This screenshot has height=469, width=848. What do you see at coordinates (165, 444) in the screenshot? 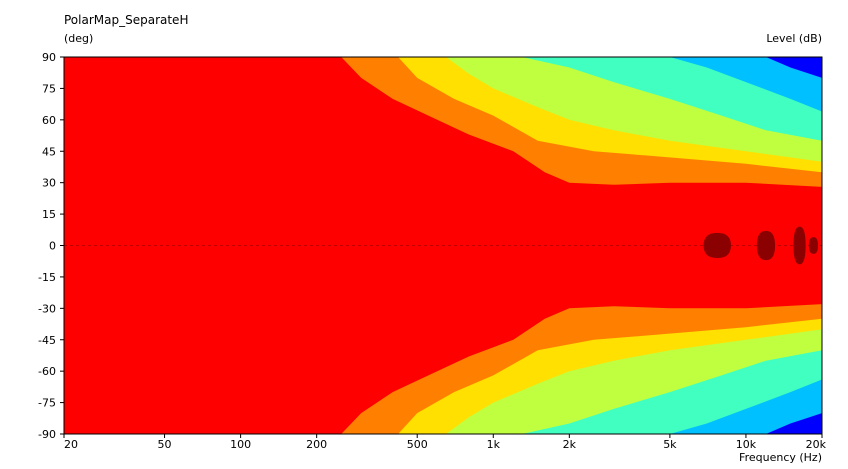
I see `x-tick-label: 50` at bounding box center [165, 444].